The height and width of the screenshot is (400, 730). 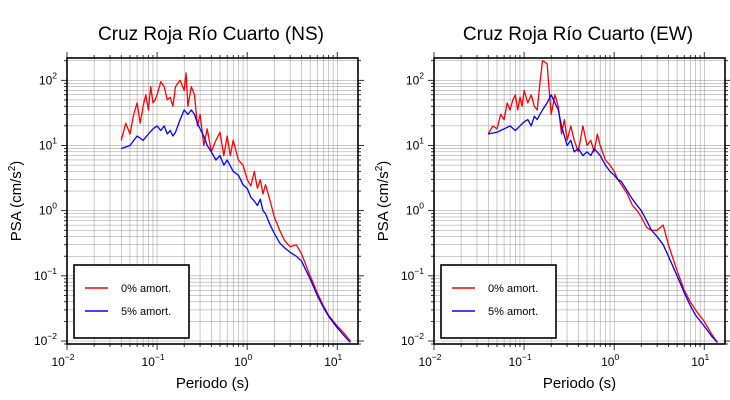 What do you see at coordinates (211, 34) in the screenshot?
I see `chart-title: Cruz Roja Río Cuarto (NS)` at bounding box center [211, 34].